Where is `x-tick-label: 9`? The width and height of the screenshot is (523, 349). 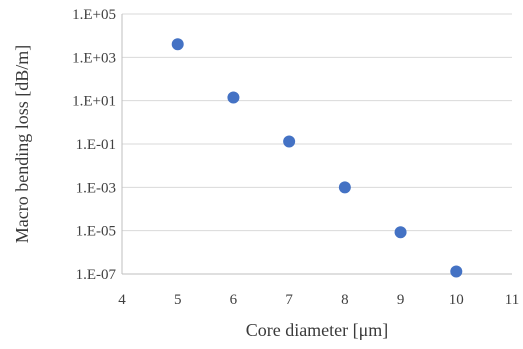
x-tick-label: 9 is located at coordinates (401, 300).